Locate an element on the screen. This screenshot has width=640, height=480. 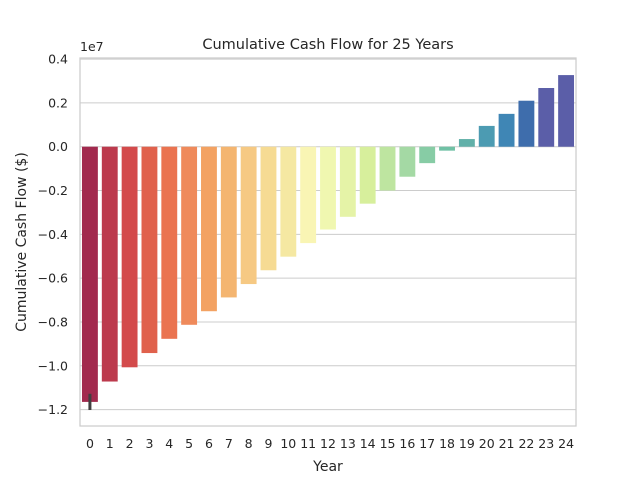
y-offset-label: 1e7 is located at coordinates (92, 46).